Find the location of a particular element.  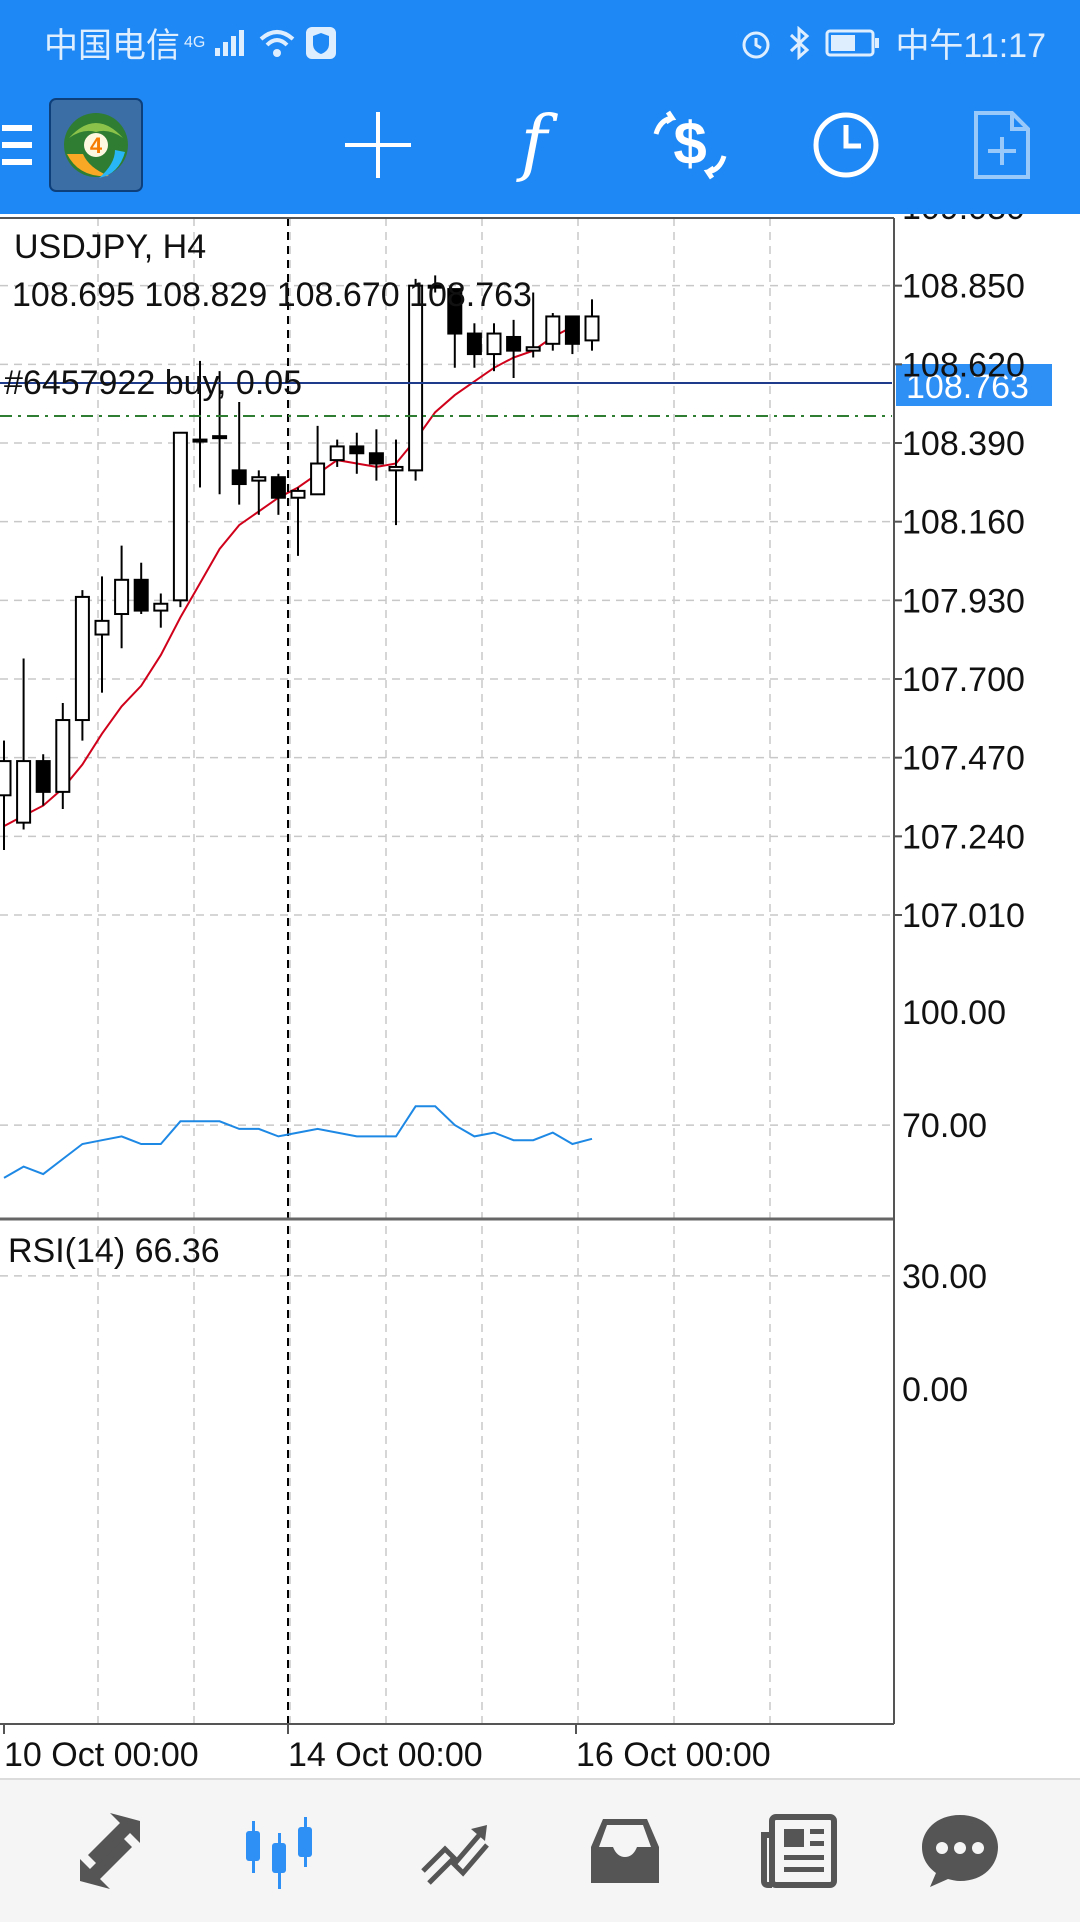

rsi-label: RSI(14) 66.36 is located at coordinates (114, 1251).